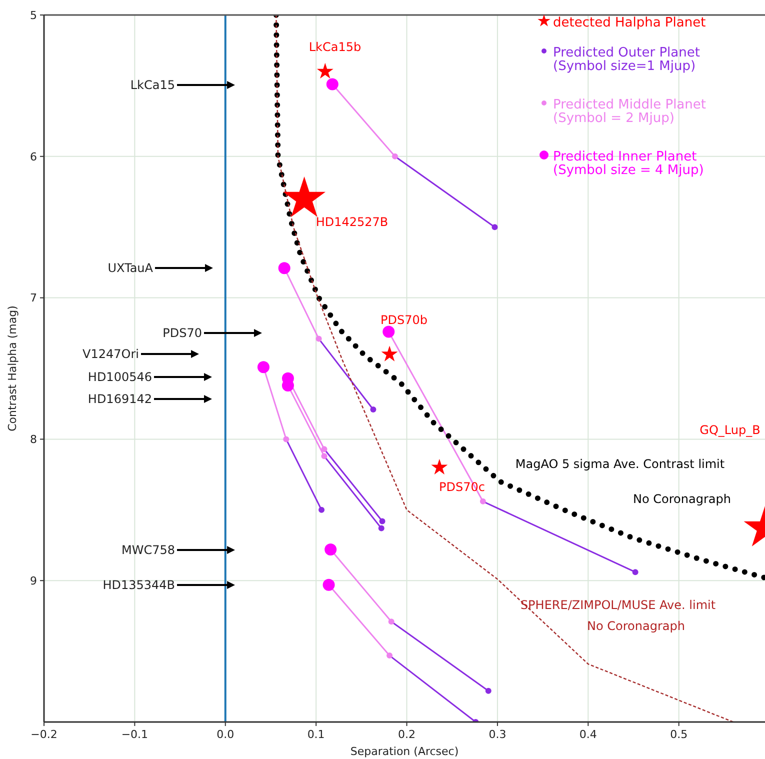 This screenshot has width=765, height=759. I want to click on annotation: HD142527B, so click(352, 222).